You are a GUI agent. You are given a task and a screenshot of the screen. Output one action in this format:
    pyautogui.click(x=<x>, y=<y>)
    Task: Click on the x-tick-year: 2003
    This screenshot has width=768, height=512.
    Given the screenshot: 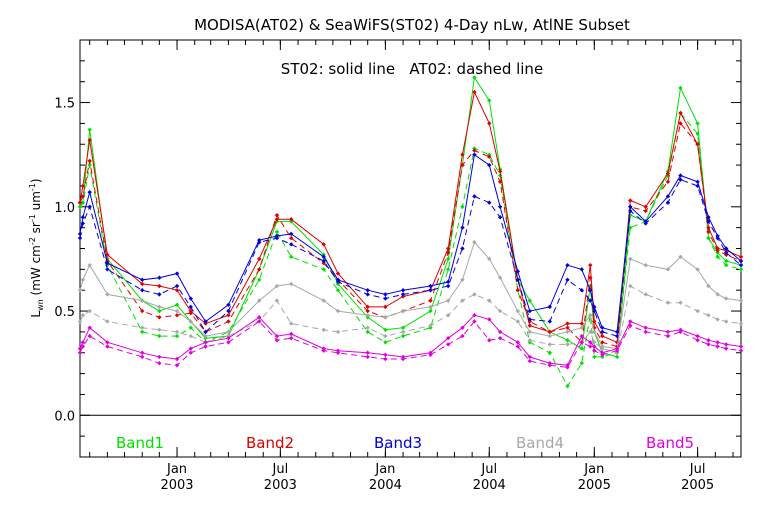 What is the action you would take?
    pyautogui.click(x=280, y=485)
    